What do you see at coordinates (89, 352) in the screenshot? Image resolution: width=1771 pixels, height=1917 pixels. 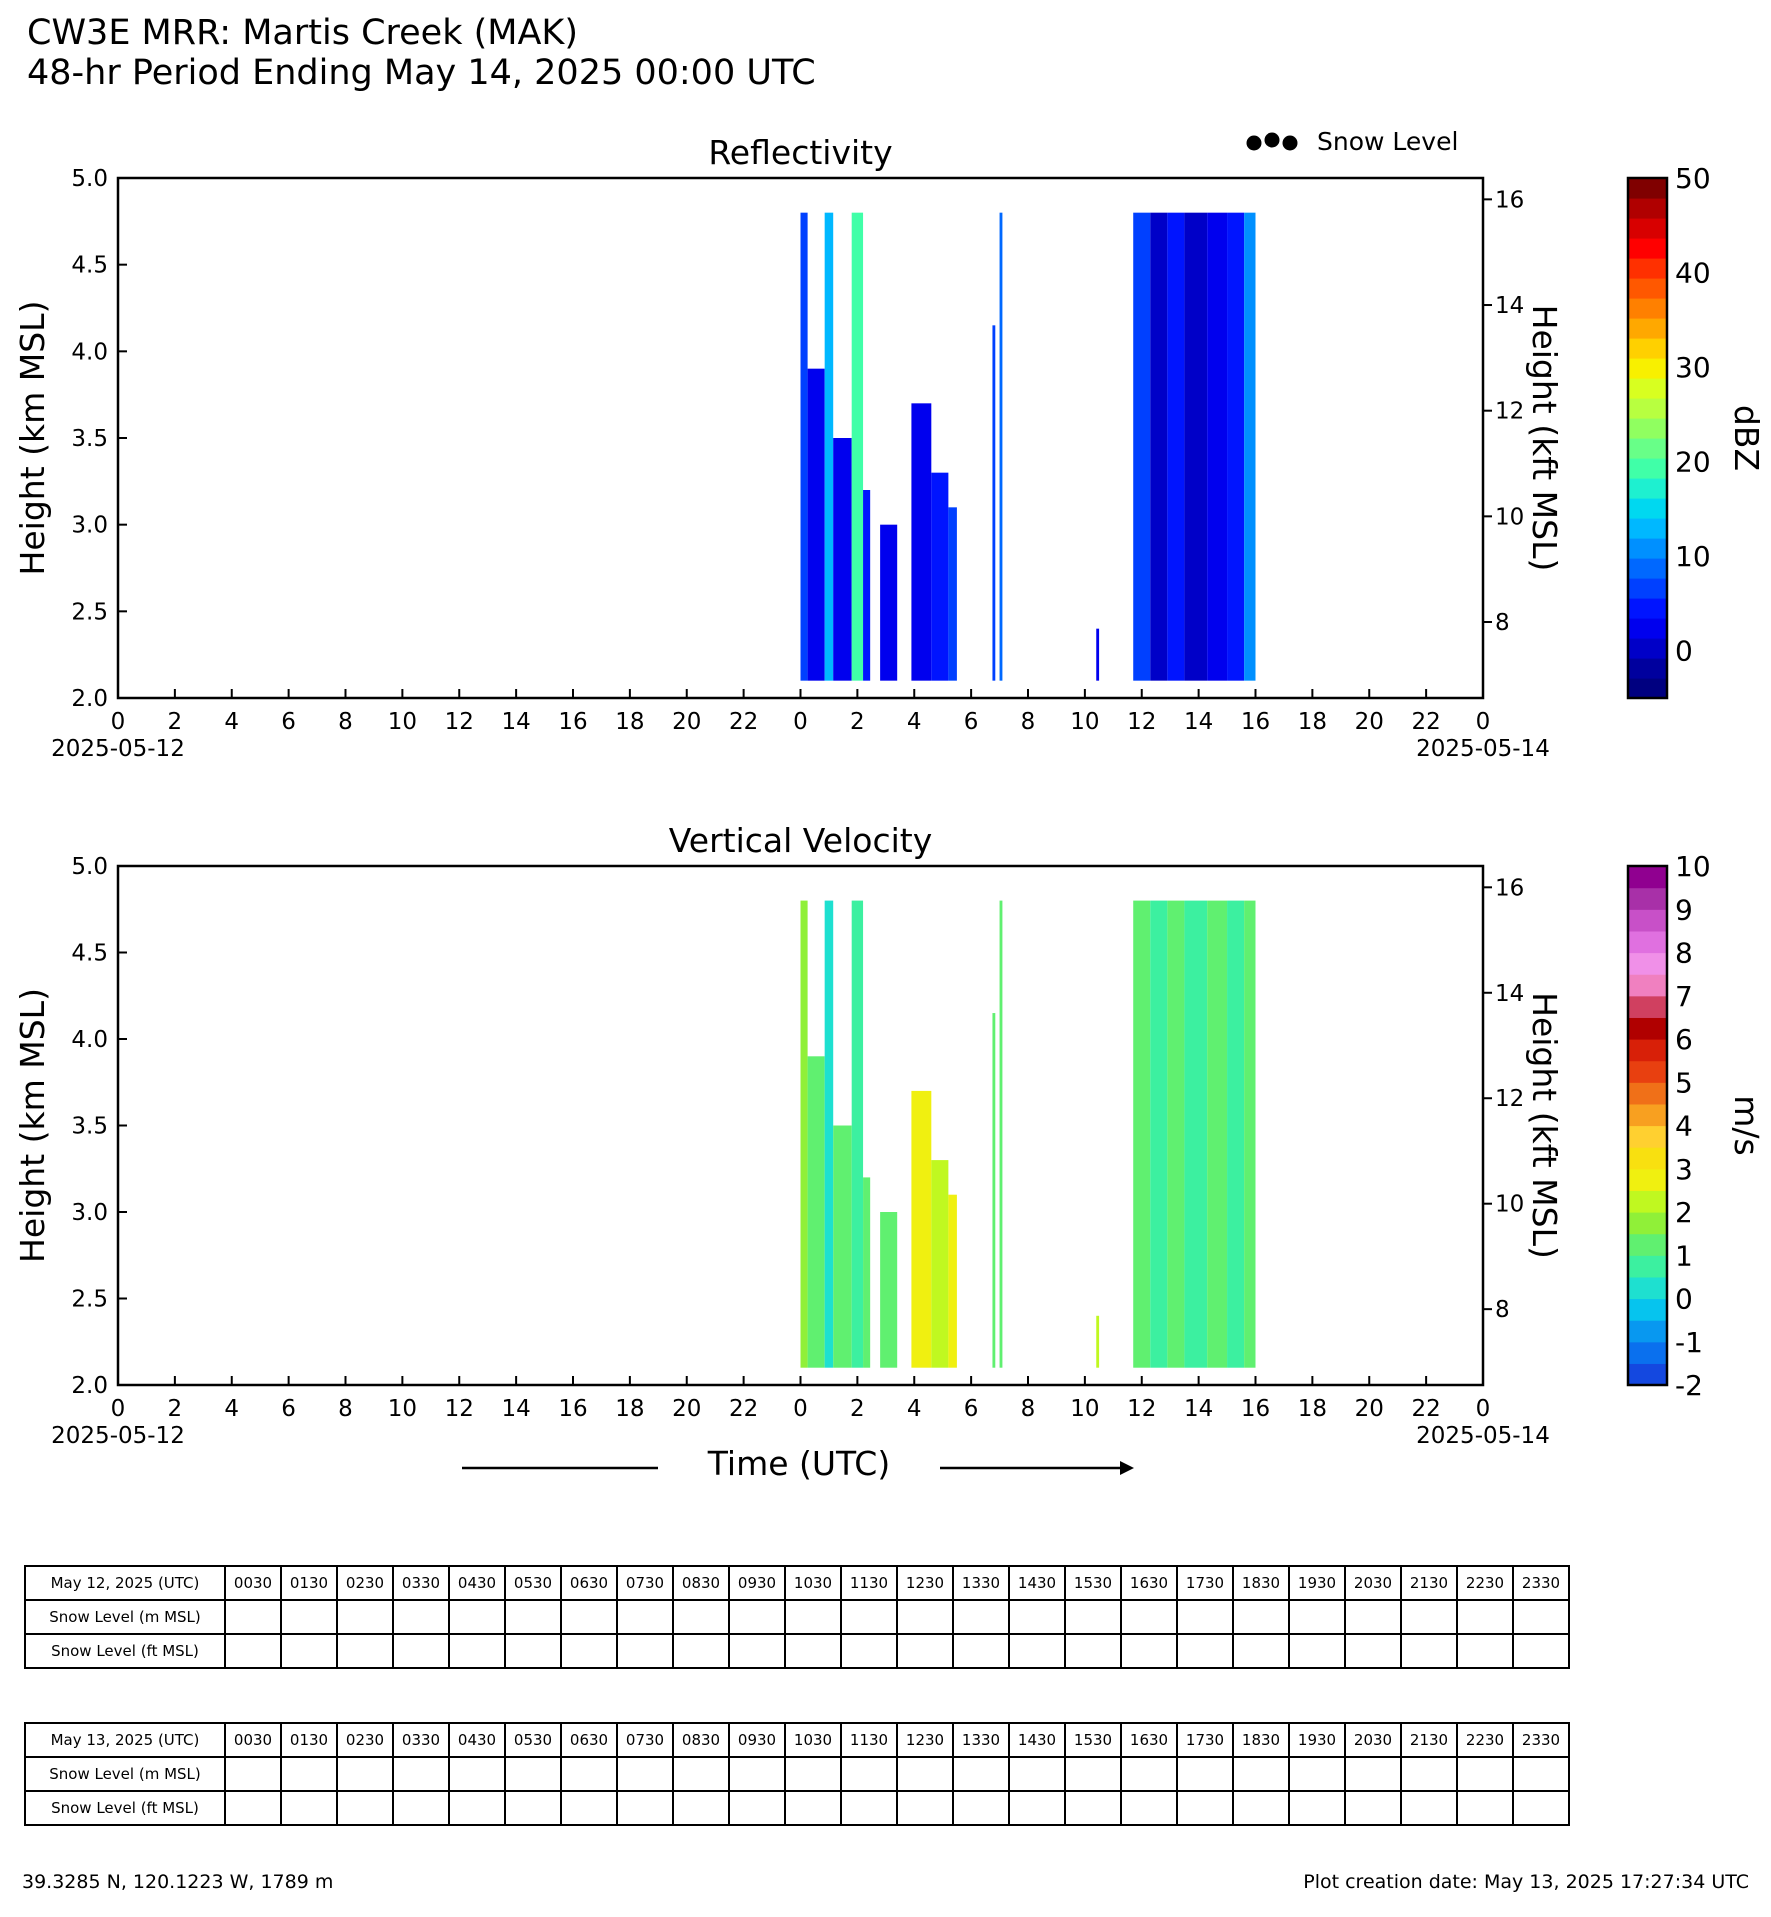 I see `y-tick-label: 4.0` at bounding box center [89, 352].